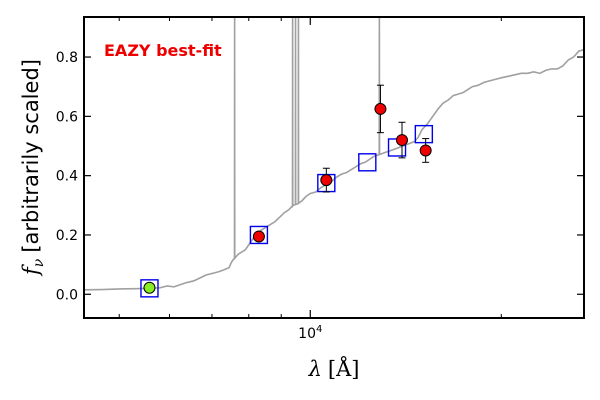  I want to click on x-tick-label-0: 104, so click(310, 333).